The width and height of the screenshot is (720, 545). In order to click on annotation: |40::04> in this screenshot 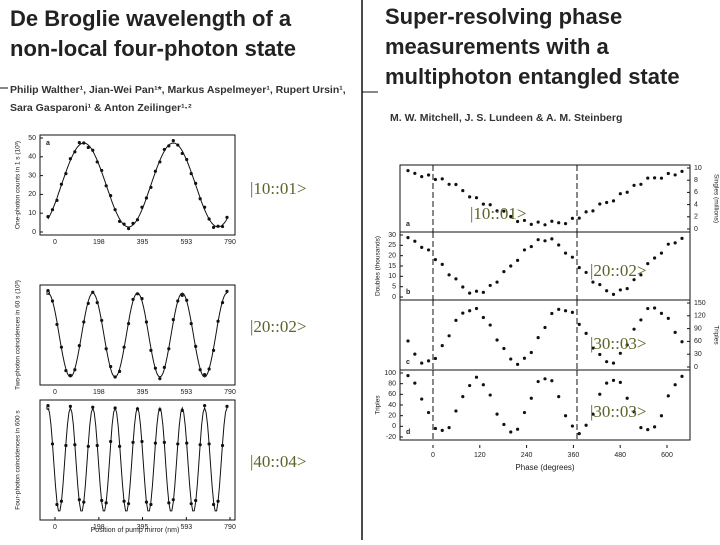, I will do `click(278, 461)`.